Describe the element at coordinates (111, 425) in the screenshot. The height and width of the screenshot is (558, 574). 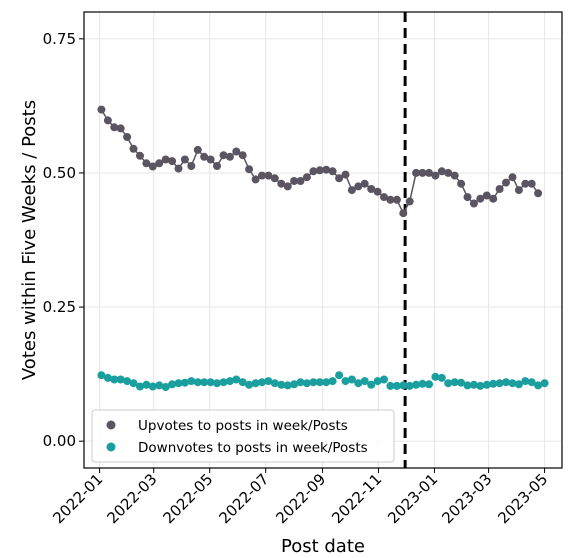
I see `legend-marker-upvotes` at that location.